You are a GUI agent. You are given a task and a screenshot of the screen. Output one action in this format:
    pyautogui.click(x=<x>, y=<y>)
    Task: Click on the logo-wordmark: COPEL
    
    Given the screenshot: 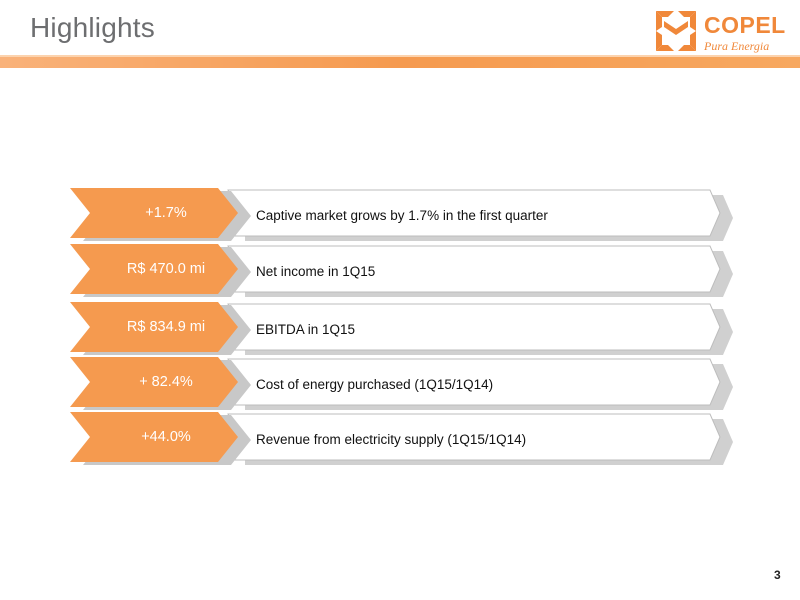 What is the action you would take?
    pyautogui.click(x=745, y=25)
    